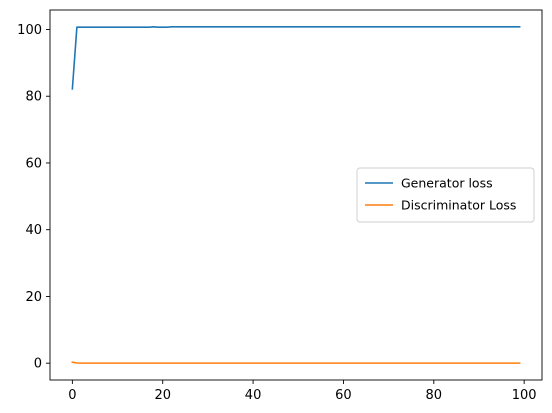 Image resolution: width=552 pixels, height=413 pixels. I want to click on x-axis-ticks: 0 20 40 60 80 100, so click(302, 391).